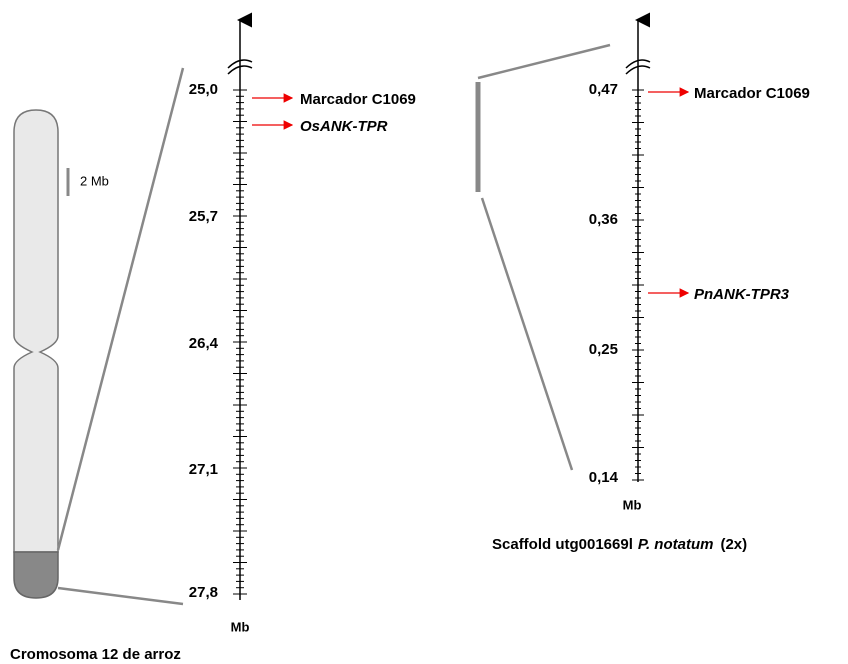 The height and width of the screenshot is (664, 848). Describe the element at coordinates (603, 349) in the screenshot. I see `tick-label: 0,25` at that location.